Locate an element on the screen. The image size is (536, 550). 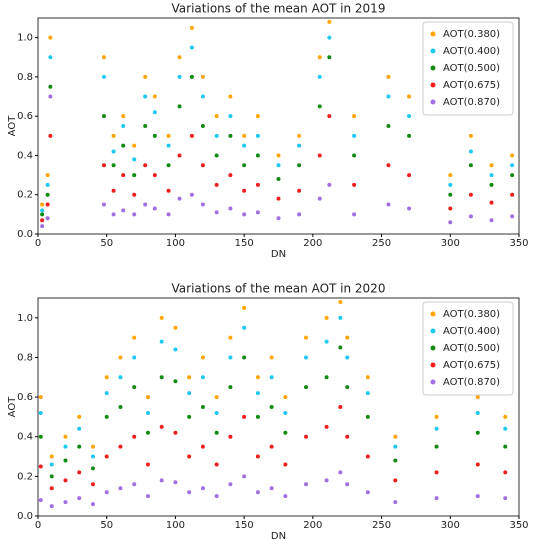
legend-label: AOT(0.380) is located at coordinates (471, 34).